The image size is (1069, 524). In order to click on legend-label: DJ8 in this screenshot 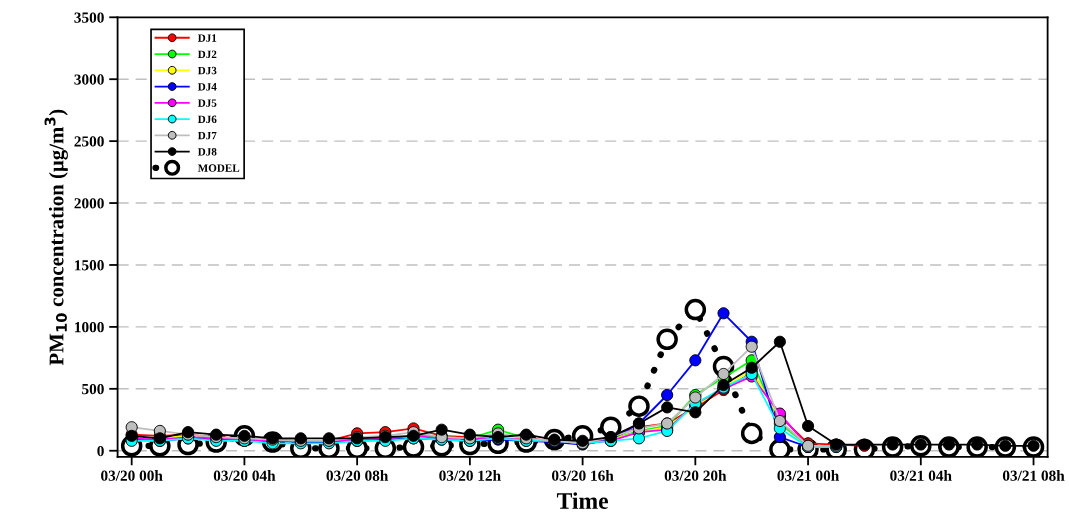, I will do `click(207, 152)`.